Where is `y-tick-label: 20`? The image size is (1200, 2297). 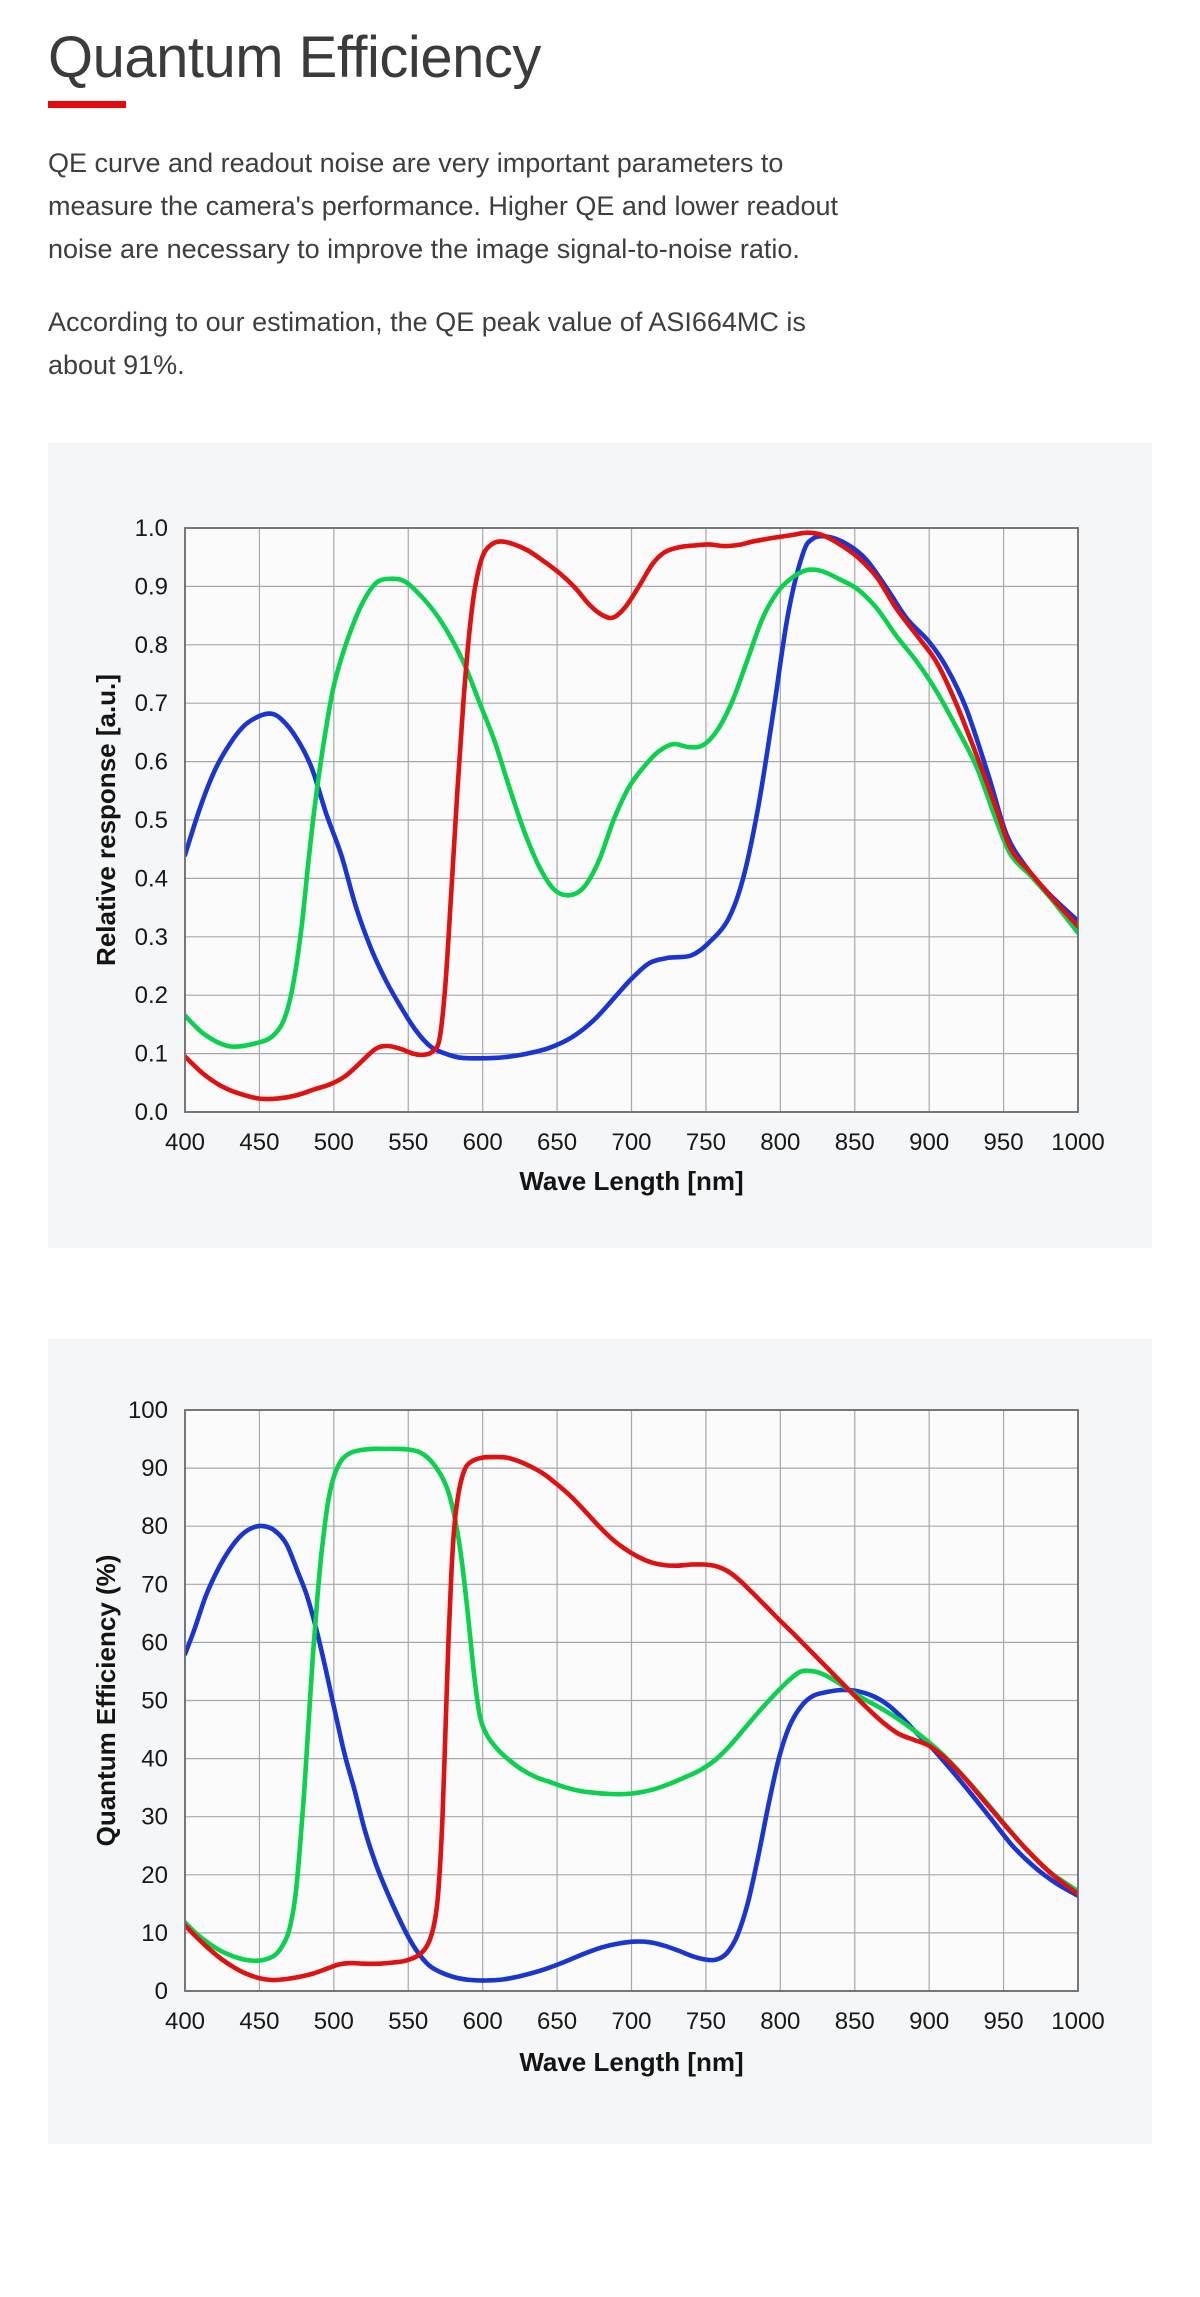
y-tick-label: 20 is located at coordinates (154, 1875).